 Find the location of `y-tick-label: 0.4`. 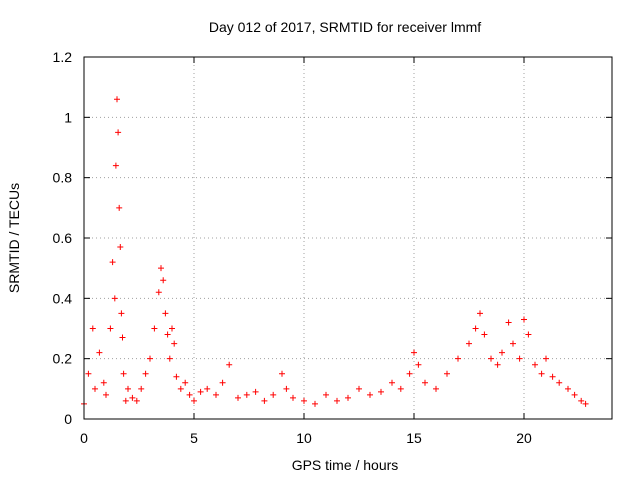

y-tick-label: 0.4 is located at coordinates (63, 298).